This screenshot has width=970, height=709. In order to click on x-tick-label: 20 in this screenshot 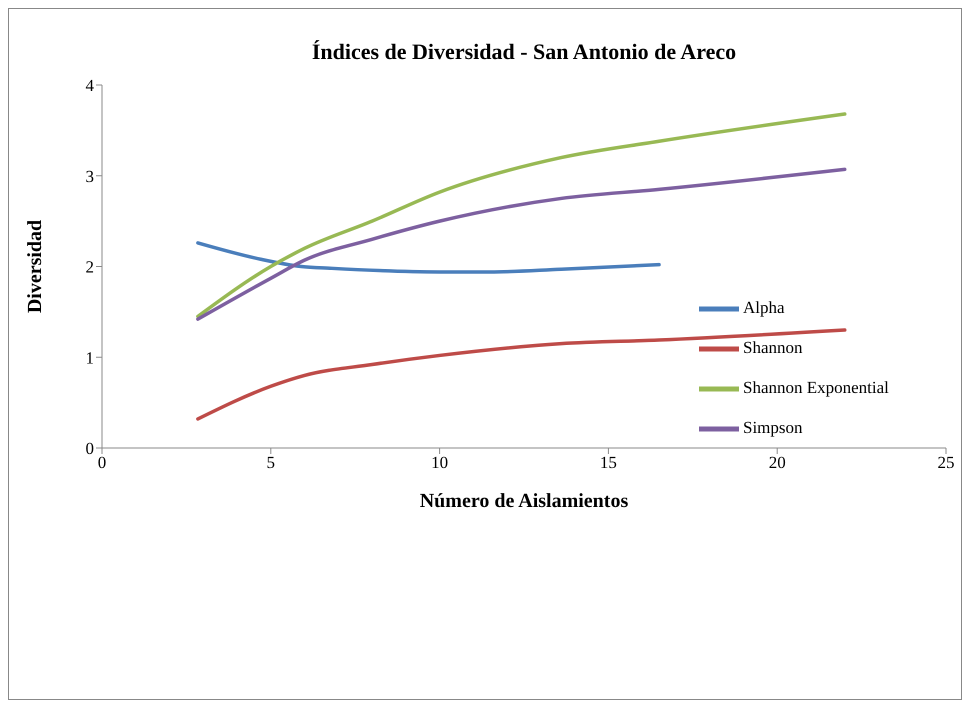, I will do `click(777, 462)`.